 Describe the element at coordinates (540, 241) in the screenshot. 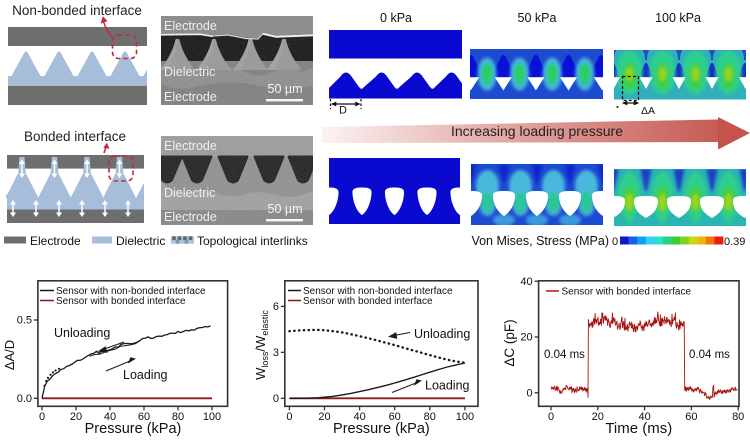

I see `svg-text: Von Mises, Stress (MPa)` at that location.